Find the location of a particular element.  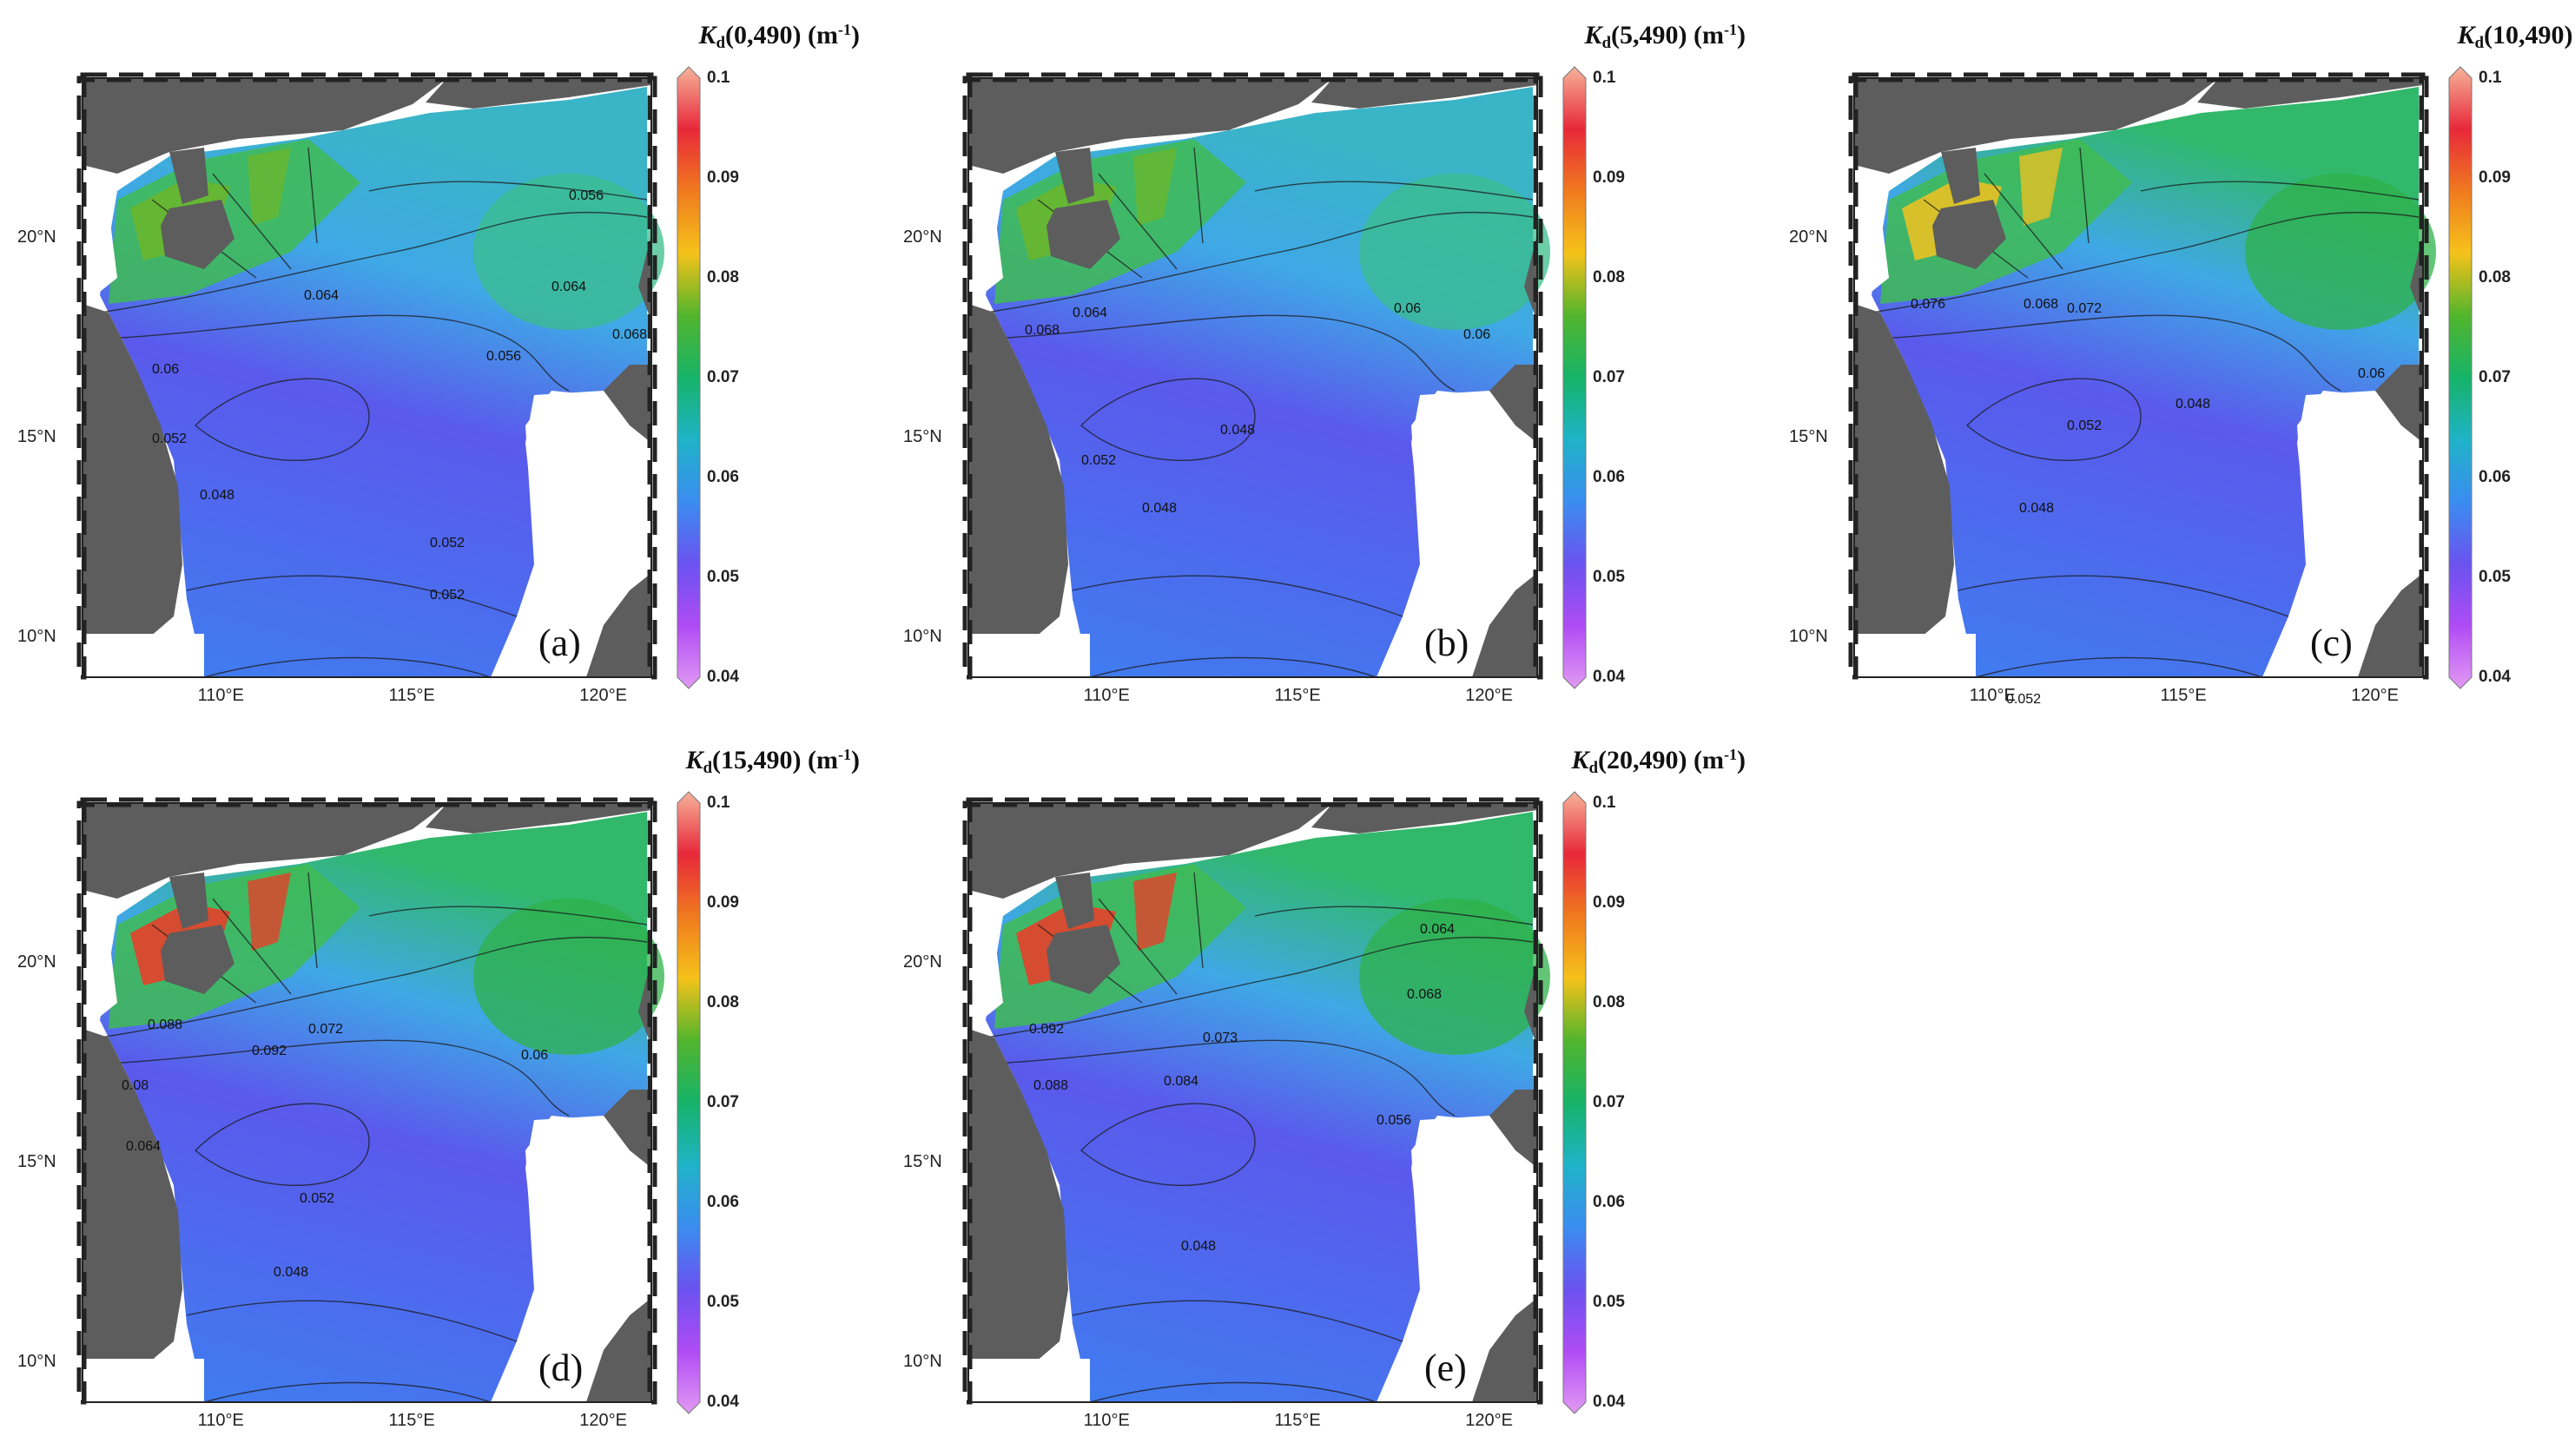

land-hainan is located at coordinates (1969, 234).